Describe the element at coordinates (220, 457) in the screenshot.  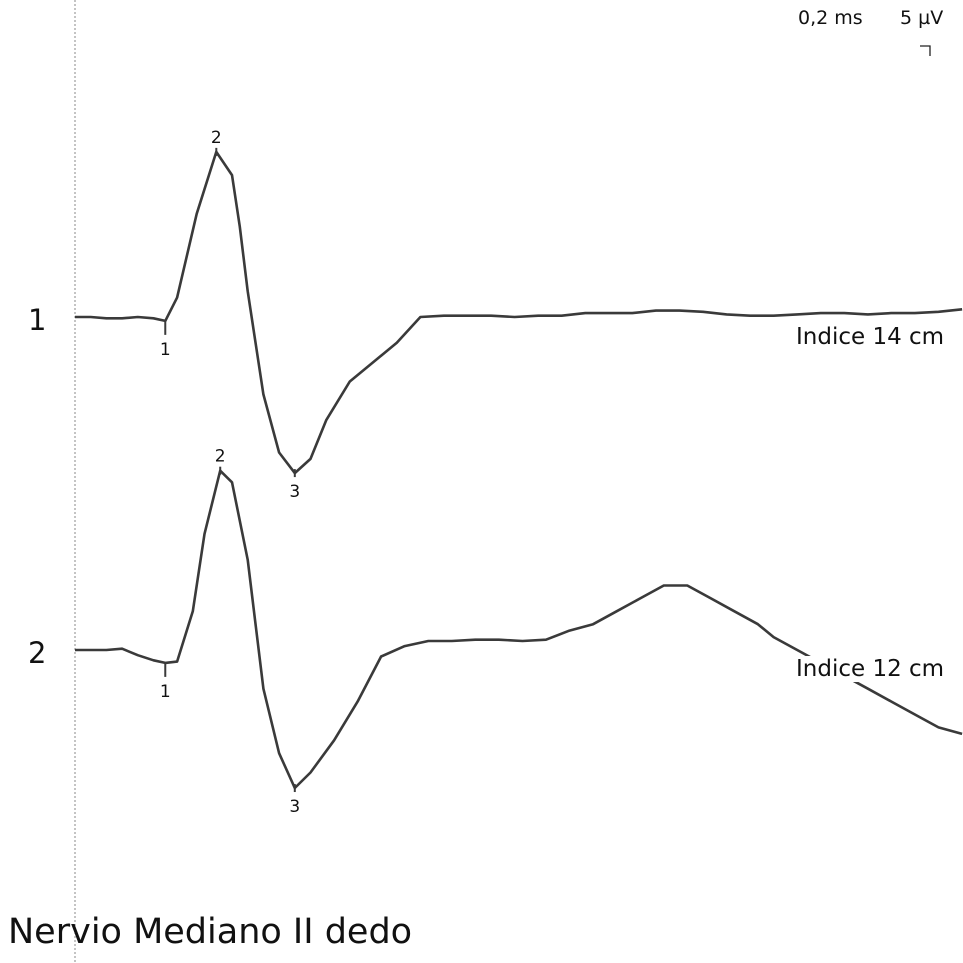
I see `marker-label-2-2: 2` at that location.